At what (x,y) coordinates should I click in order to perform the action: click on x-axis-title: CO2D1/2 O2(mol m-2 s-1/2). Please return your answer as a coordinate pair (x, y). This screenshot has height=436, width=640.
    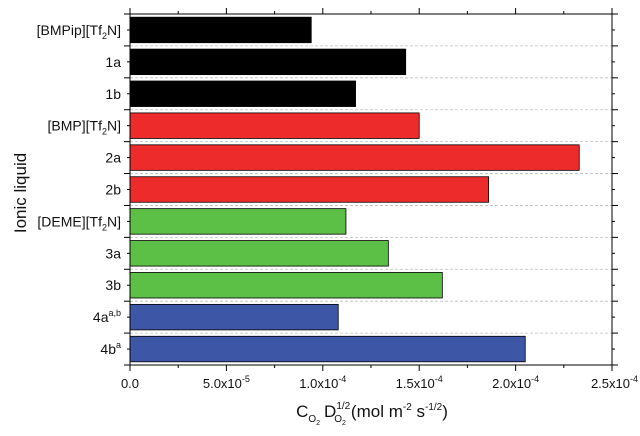
    Looking at the image, I should click on (372, 414).